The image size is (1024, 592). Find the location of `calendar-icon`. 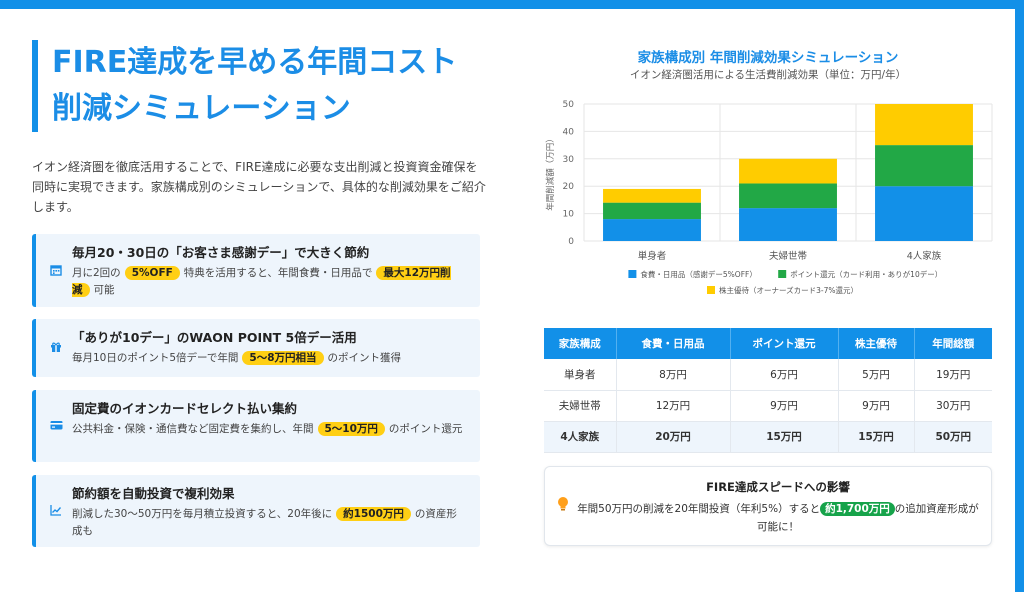

calendar-icon is located at coordinates (56, 271).